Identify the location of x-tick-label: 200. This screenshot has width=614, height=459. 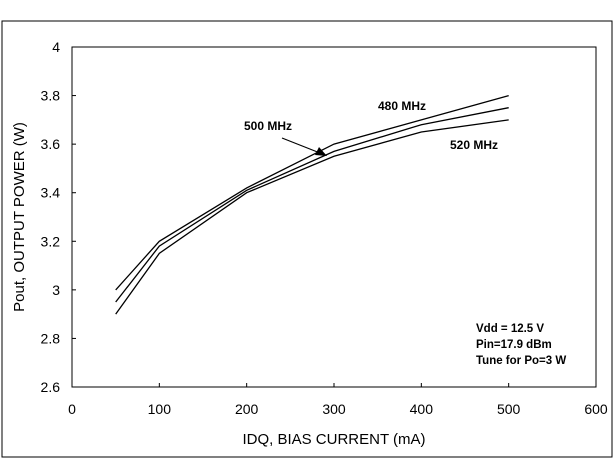
(247, 409).